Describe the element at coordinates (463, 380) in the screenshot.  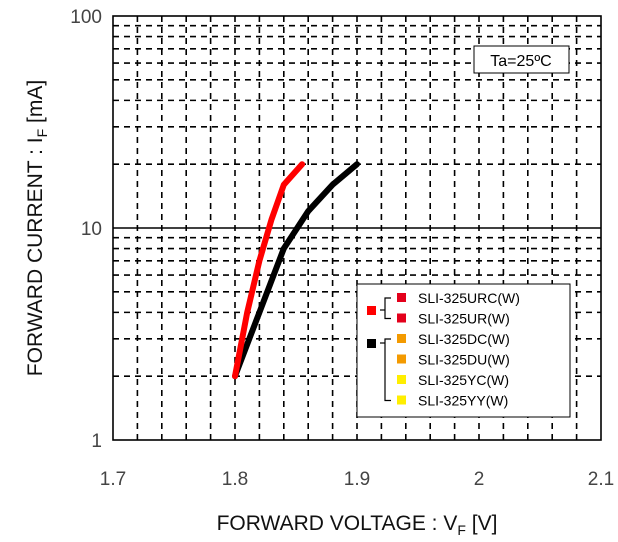
I see `legend-label: SLI-325YC(W)` at that location.